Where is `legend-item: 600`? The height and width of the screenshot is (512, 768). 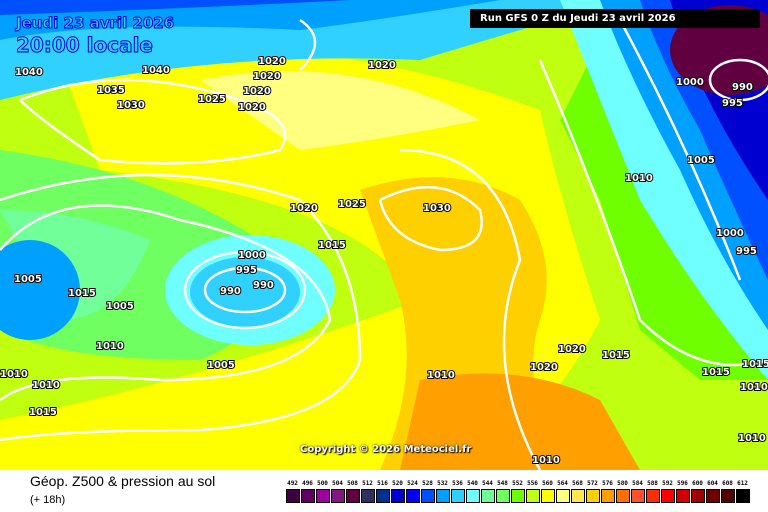
legend-item: 600 is located at coordinates (697, 491).